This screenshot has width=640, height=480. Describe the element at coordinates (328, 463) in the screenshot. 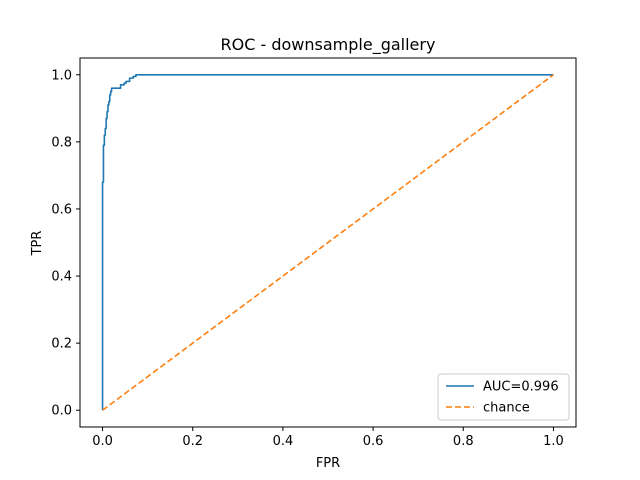

I see `x-axis-label: FPR` at that location.